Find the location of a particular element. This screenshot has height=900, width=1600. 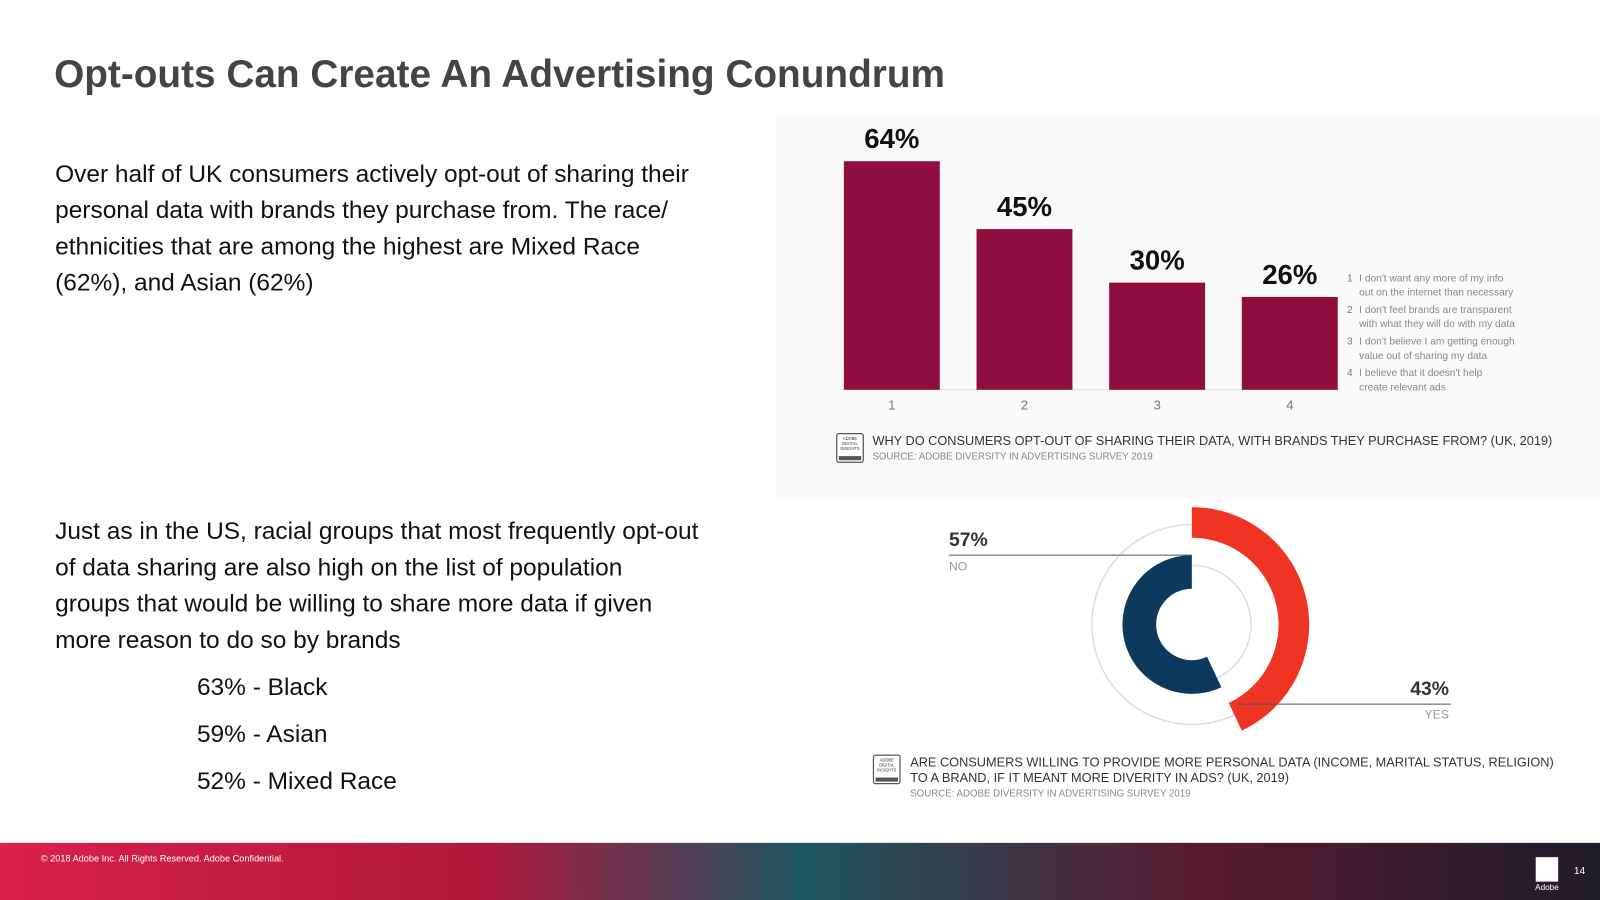

x-tick-label: 3 is located at coordinates (1156, 405).